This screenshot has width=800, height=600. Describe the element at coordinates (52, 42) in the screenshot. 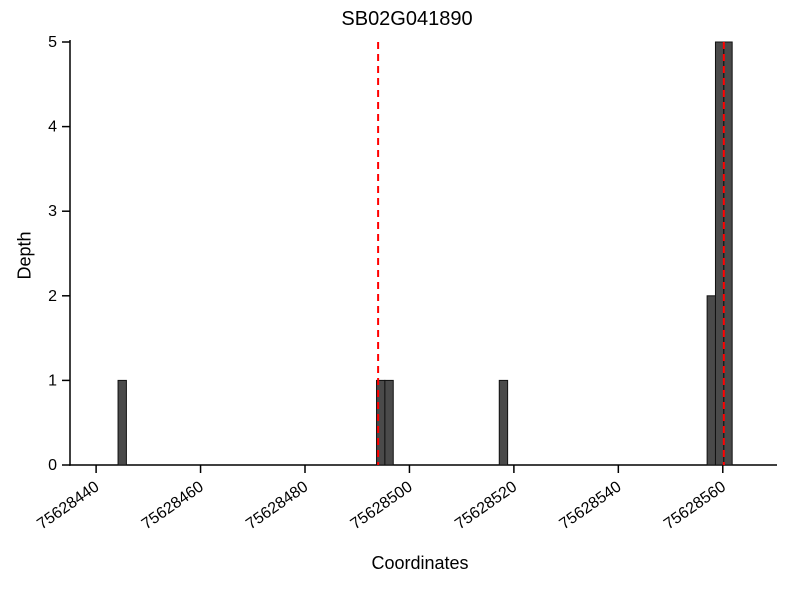

I see `y-tick-label: 5` at that location.